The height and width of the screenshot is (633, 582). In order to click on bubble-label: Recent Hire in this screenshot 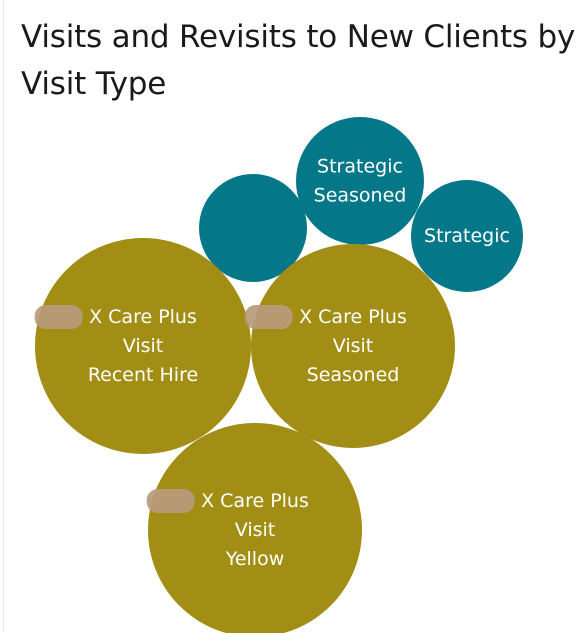, I will do `click(143, 375)`.